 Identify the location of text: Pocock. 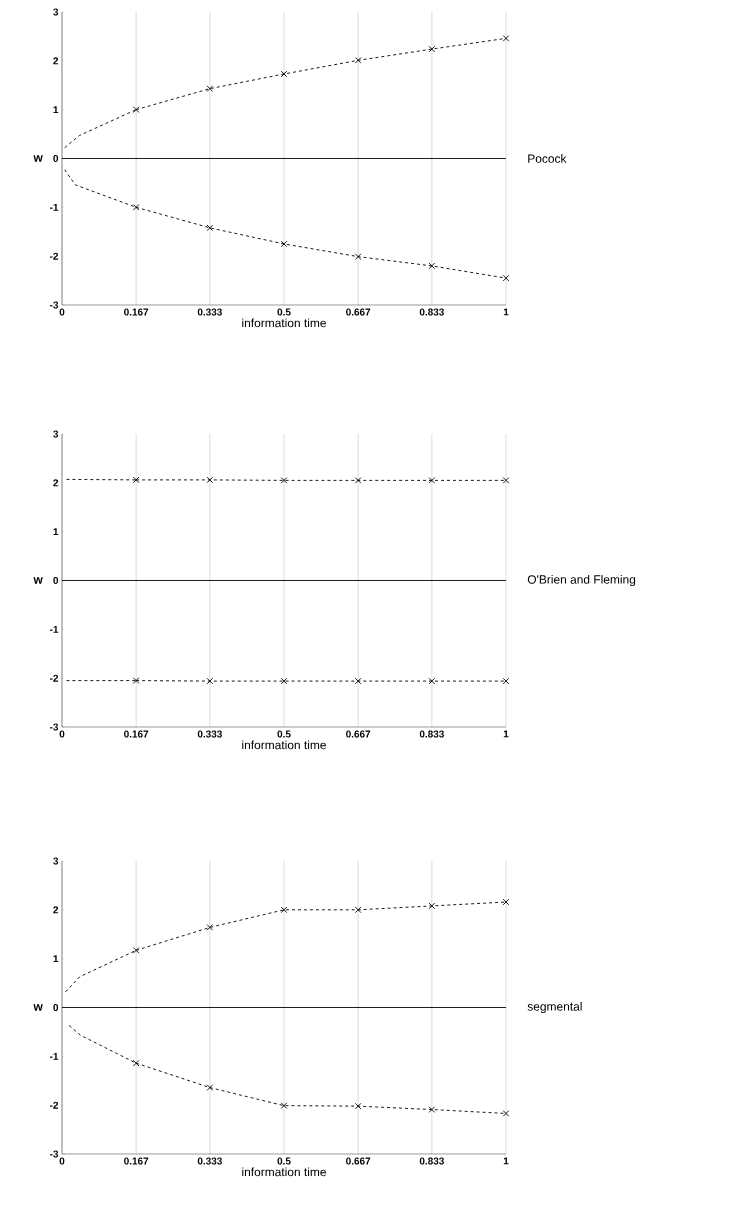
(547, 158).